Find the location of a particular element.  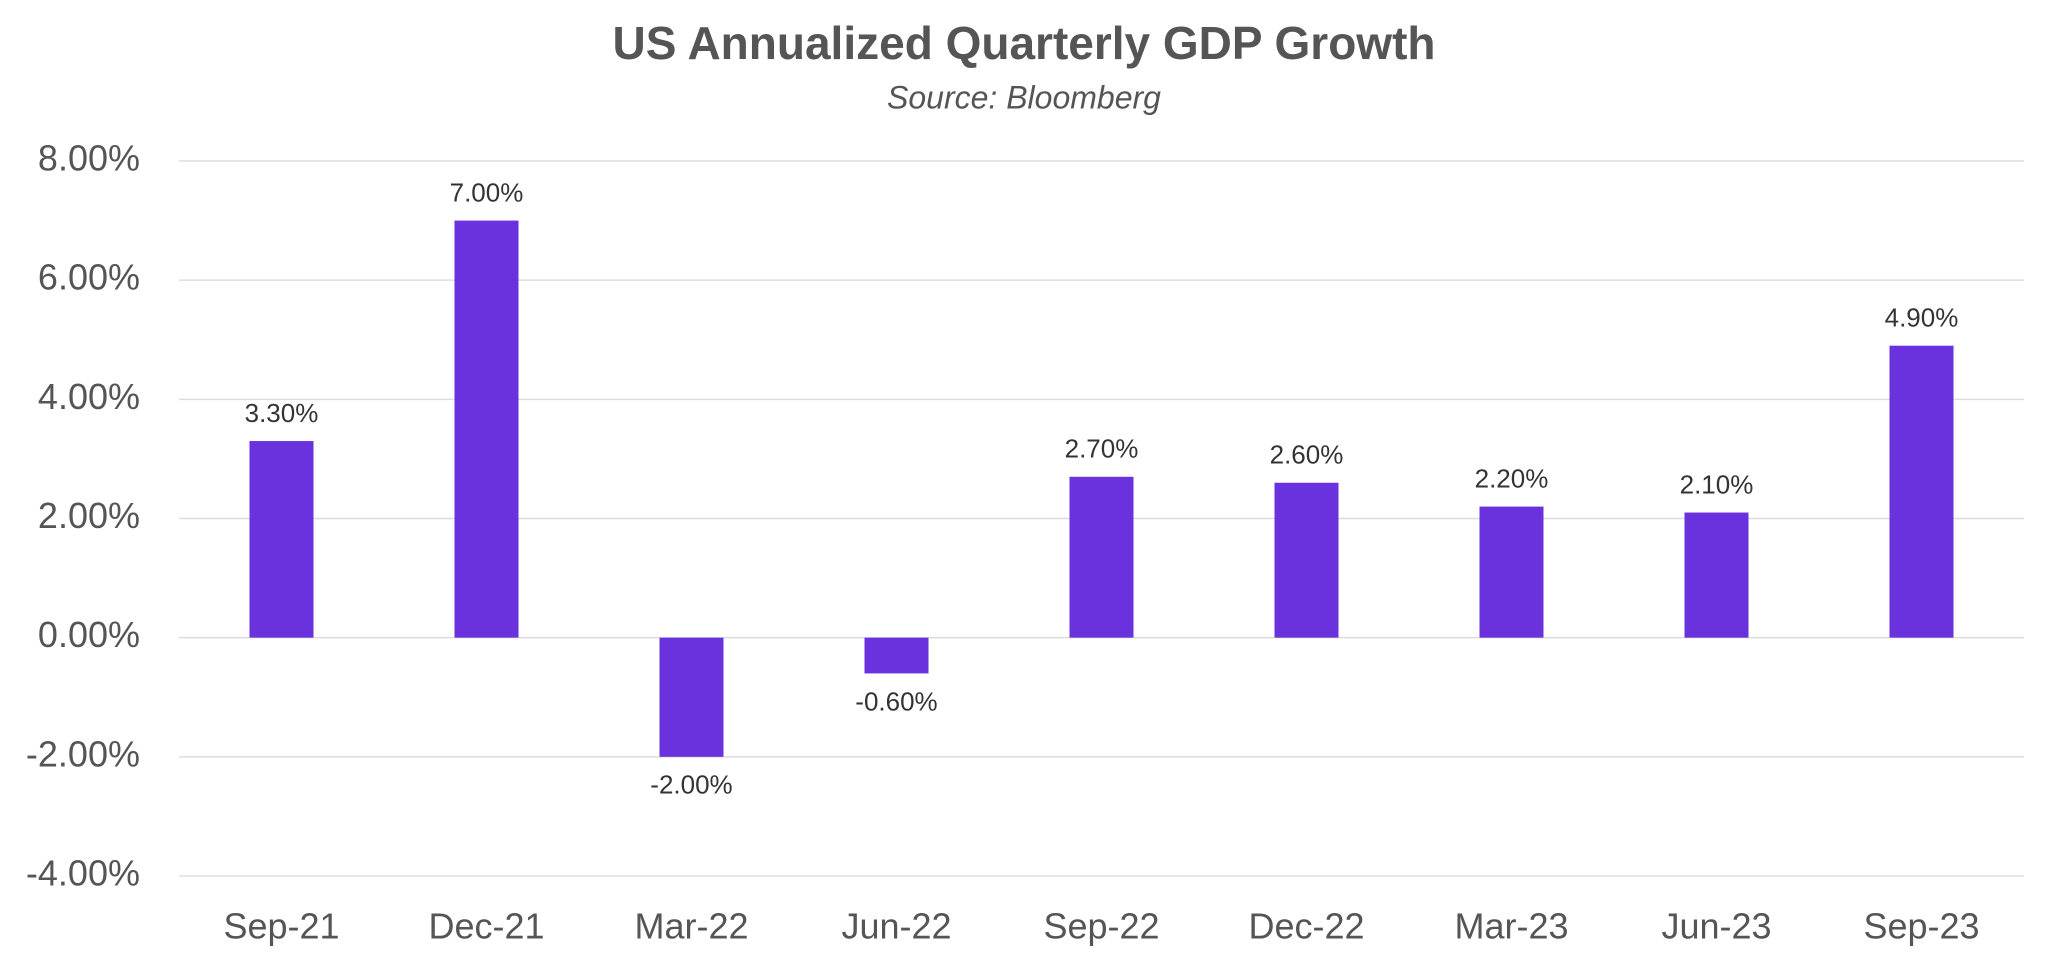

x-tick-label: Jun-23 is located at coordinates (1716, 926).